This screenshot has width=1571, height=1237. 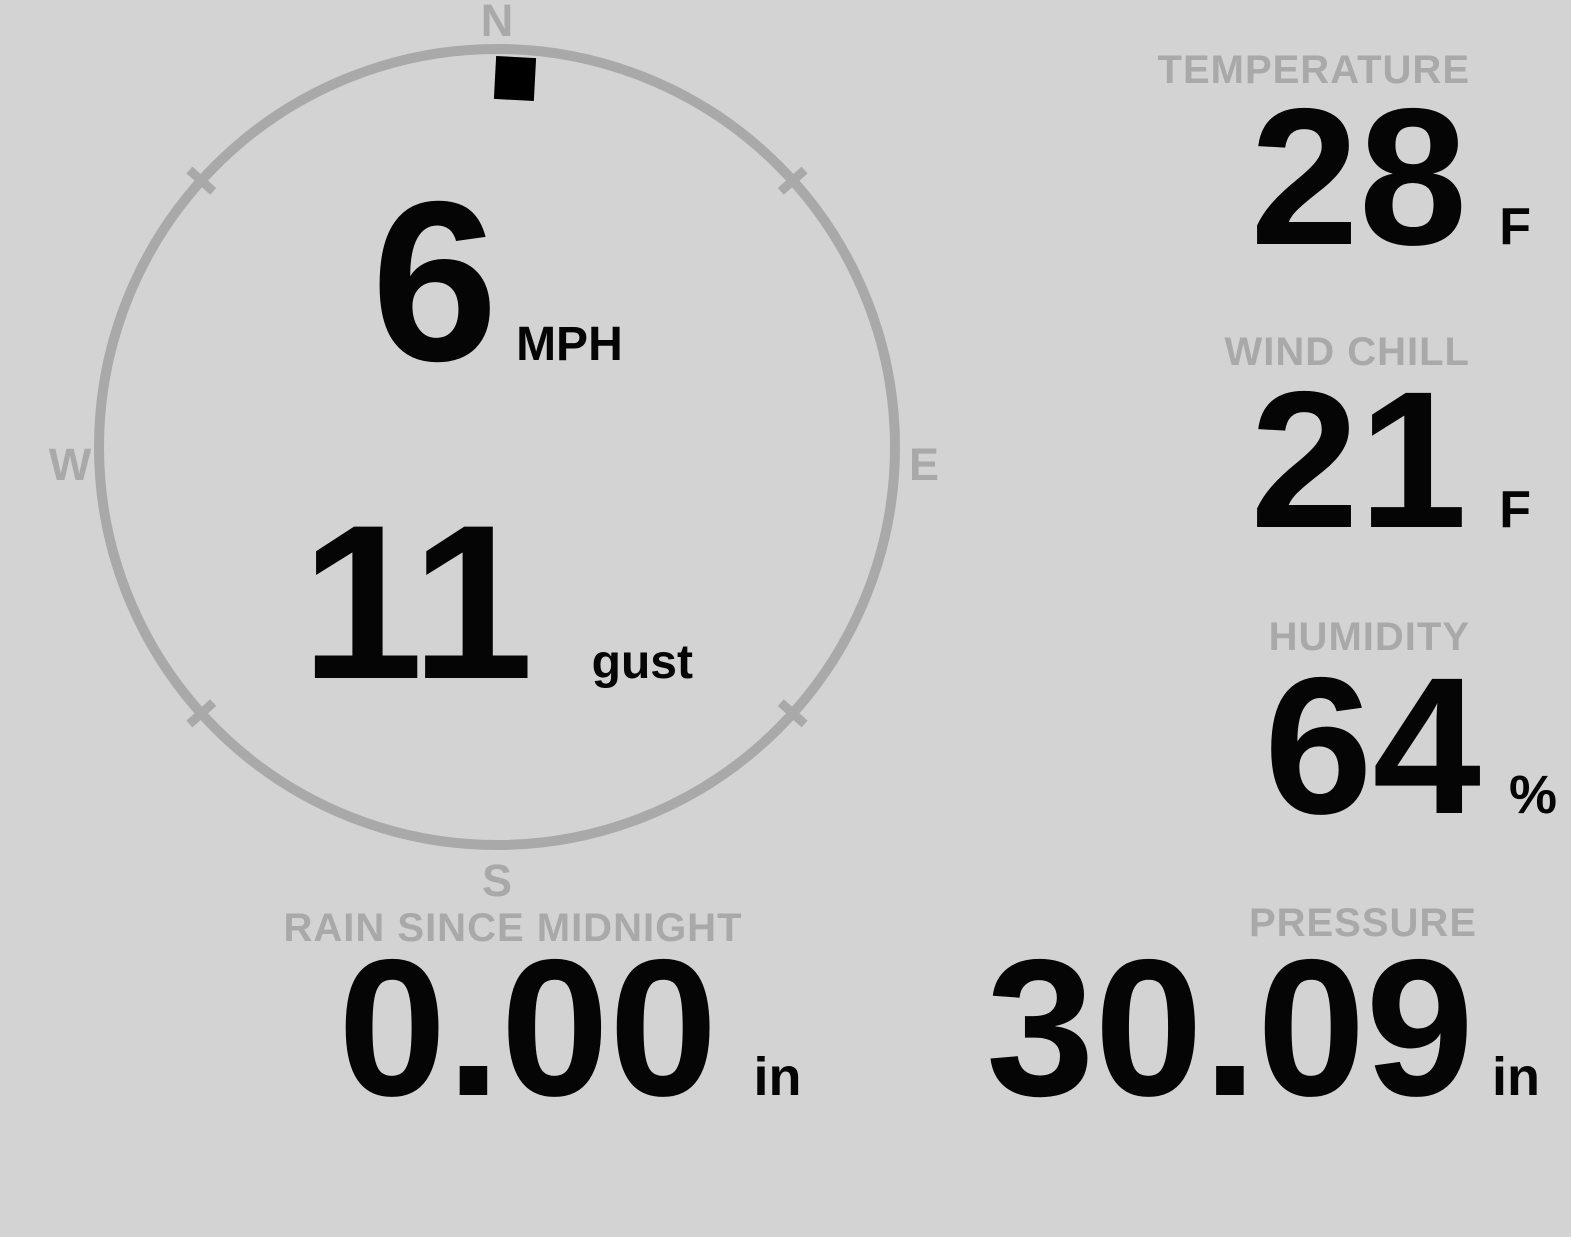 I want to click on cardinal-west-label: W, so click(x=70, y=464).